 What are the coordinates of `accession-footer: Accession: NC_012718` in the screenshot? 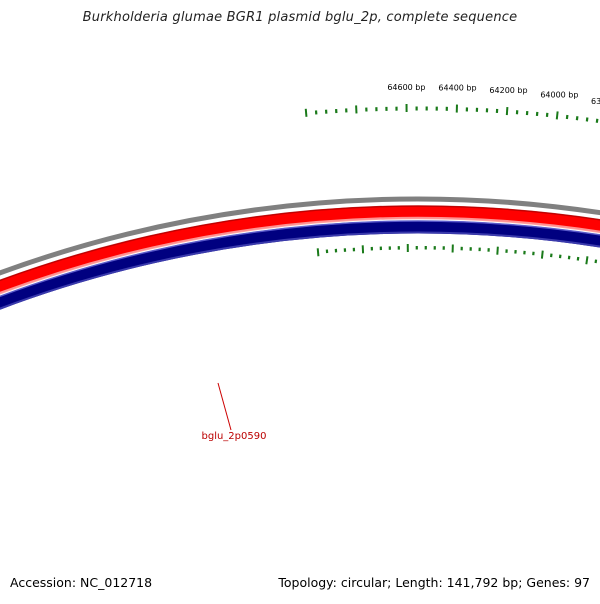 It's located at (81, 582).